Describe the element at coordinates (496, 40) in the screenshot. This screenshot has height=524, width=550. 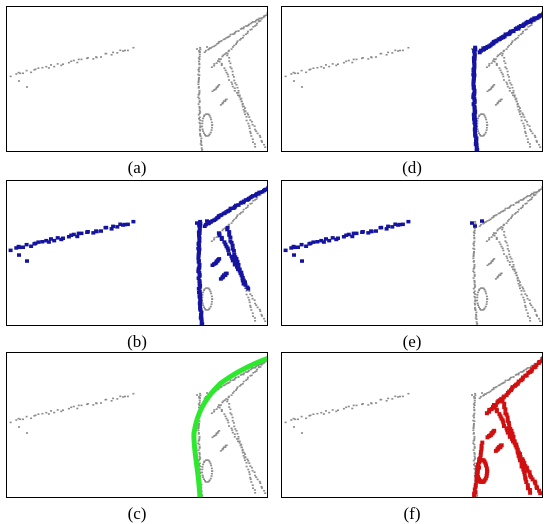
I see `curb-point` at that location.